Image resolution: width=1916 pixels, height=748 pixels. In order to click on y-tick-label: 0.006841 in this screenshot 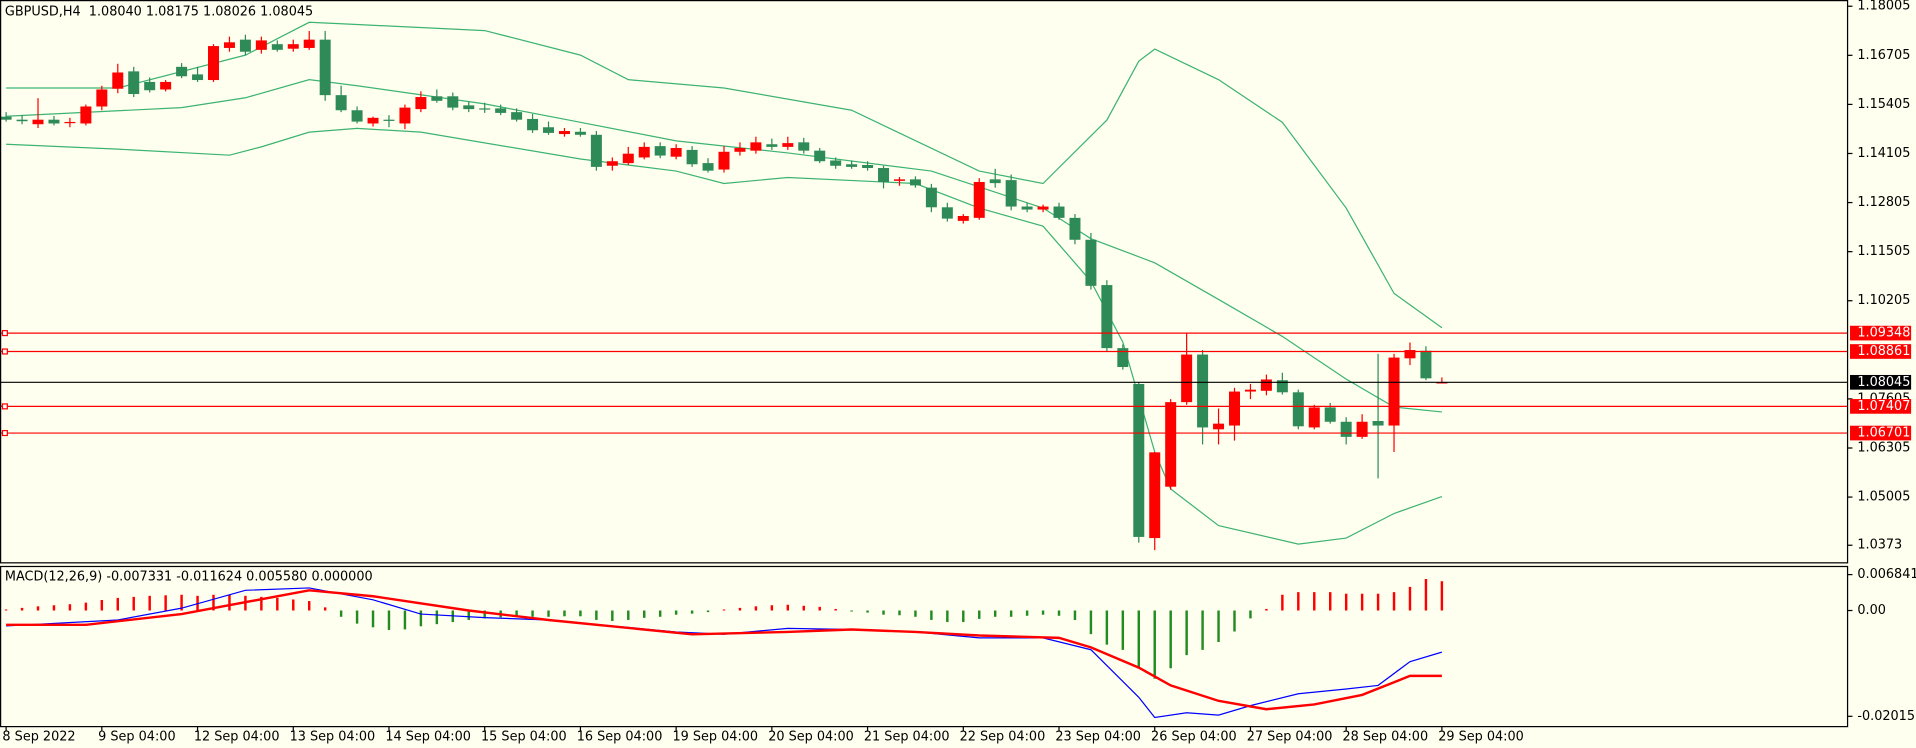, I will do `click(1886, 574)`.